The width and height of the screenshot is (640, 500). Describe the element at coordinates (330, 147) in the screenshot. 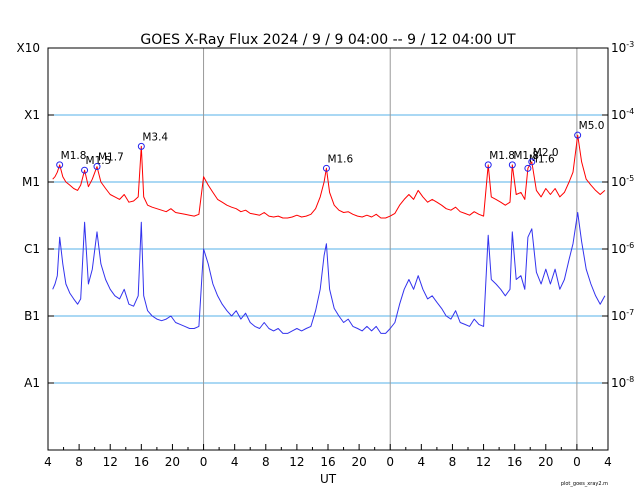

I see `flare-markers: M1.8 M1.5M1.7M3.4M1.6 M1.8M1.8M1.6M2.0M5.0` at that location.